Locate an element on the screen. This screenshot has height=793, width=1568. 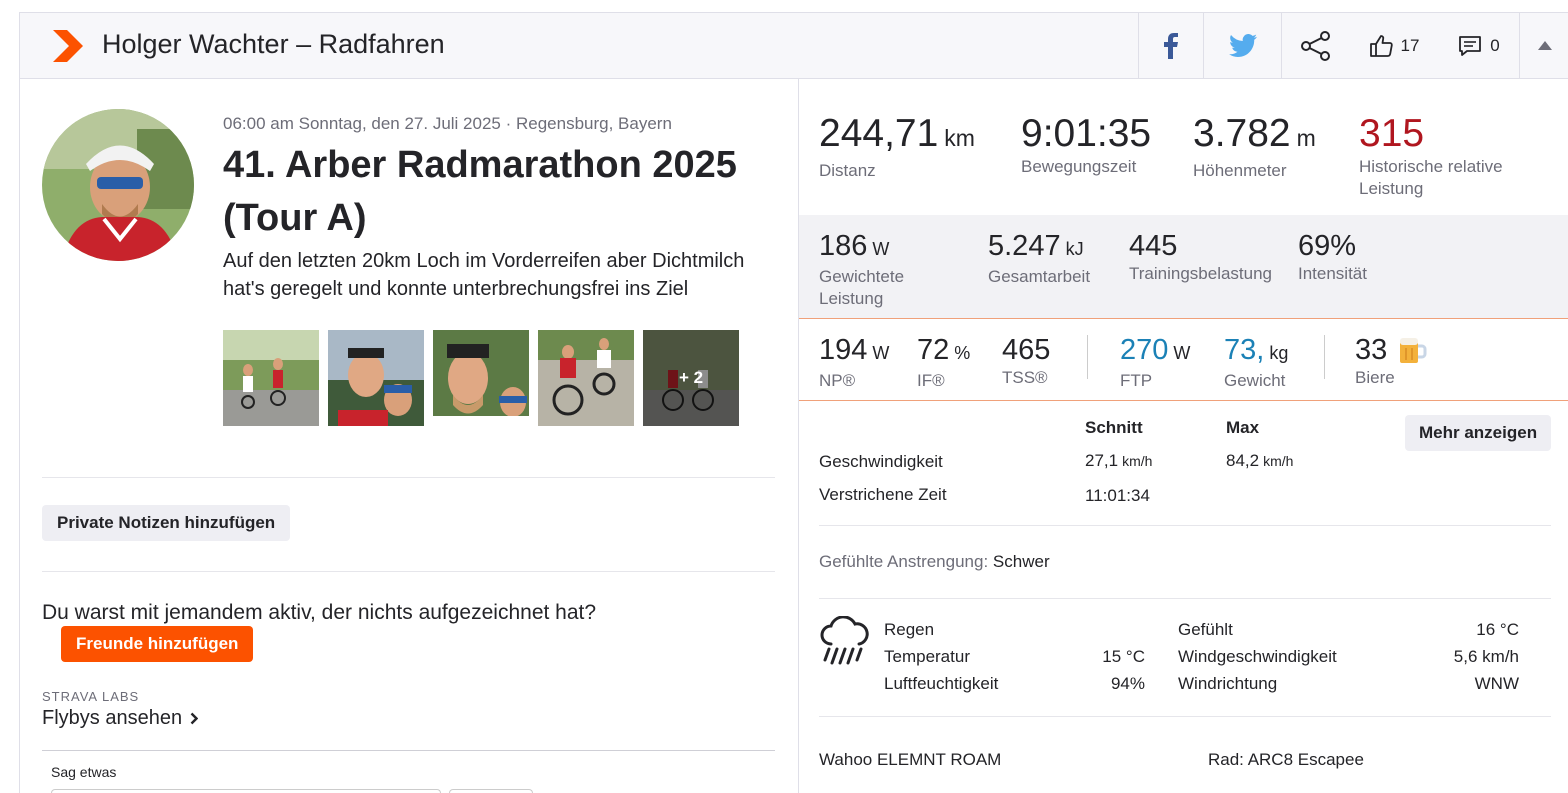
twitter-icon is located at coordinates (1242, 45).